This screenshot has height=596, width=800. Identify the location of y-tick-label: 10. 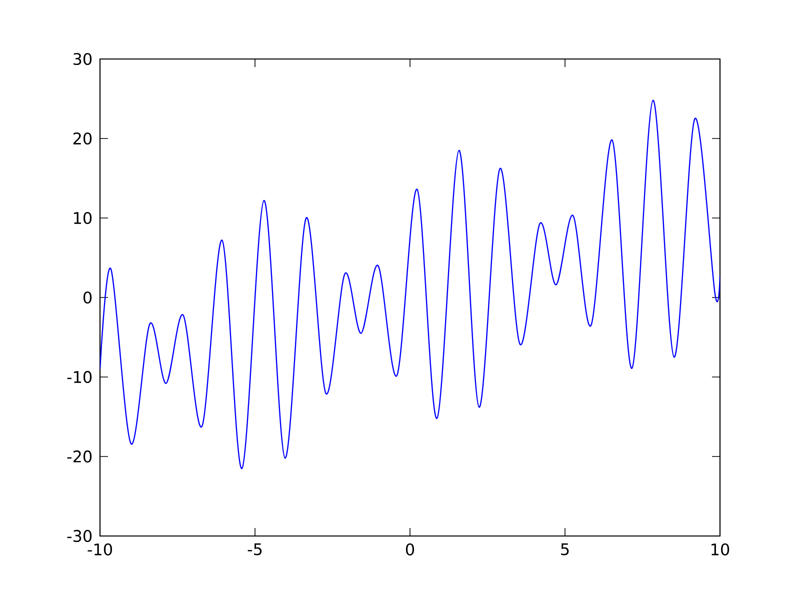
(83, 218).